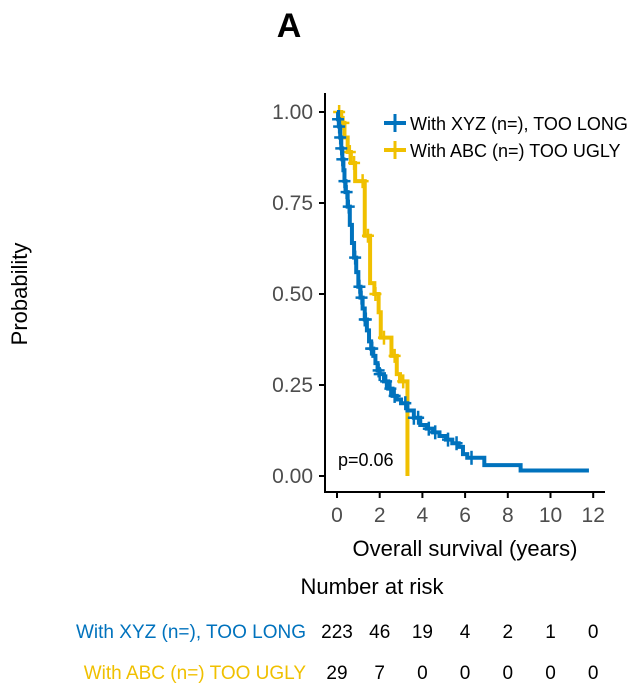 The image size is (635, 699). I want to click on risk-table-title: Number at risk, so click(372, 586).